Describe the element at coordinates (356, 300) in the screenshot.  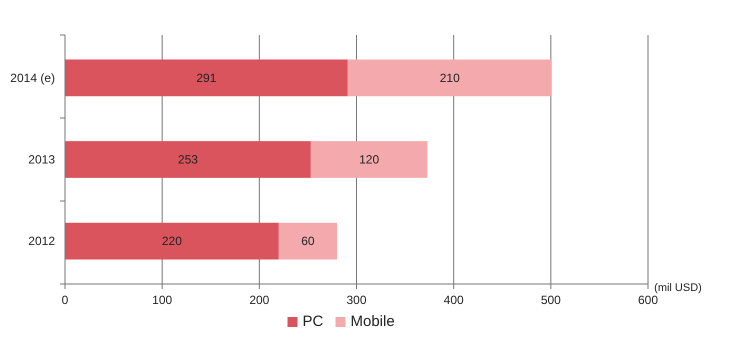
I see `x-tick-label: 300` at that location.